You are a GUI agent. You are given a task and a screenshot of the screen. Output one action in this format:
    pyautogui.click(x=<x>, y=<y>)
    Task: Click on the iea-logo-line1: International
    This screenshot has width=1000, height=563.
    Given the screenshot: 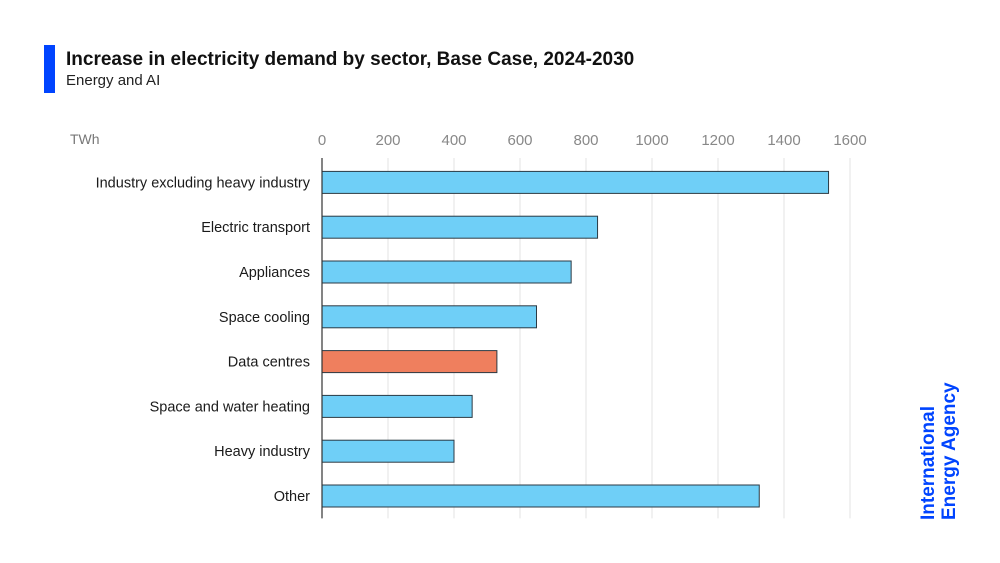 What is the action you would take?
    pyautogui.click(x=928, y=462)
    